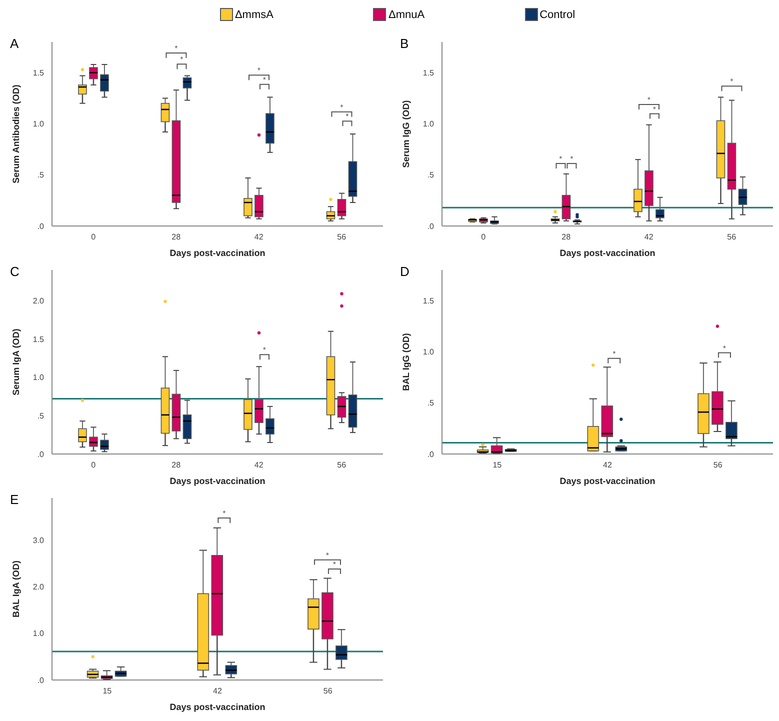  I want to click on chart-title: C, so click(15, 271).